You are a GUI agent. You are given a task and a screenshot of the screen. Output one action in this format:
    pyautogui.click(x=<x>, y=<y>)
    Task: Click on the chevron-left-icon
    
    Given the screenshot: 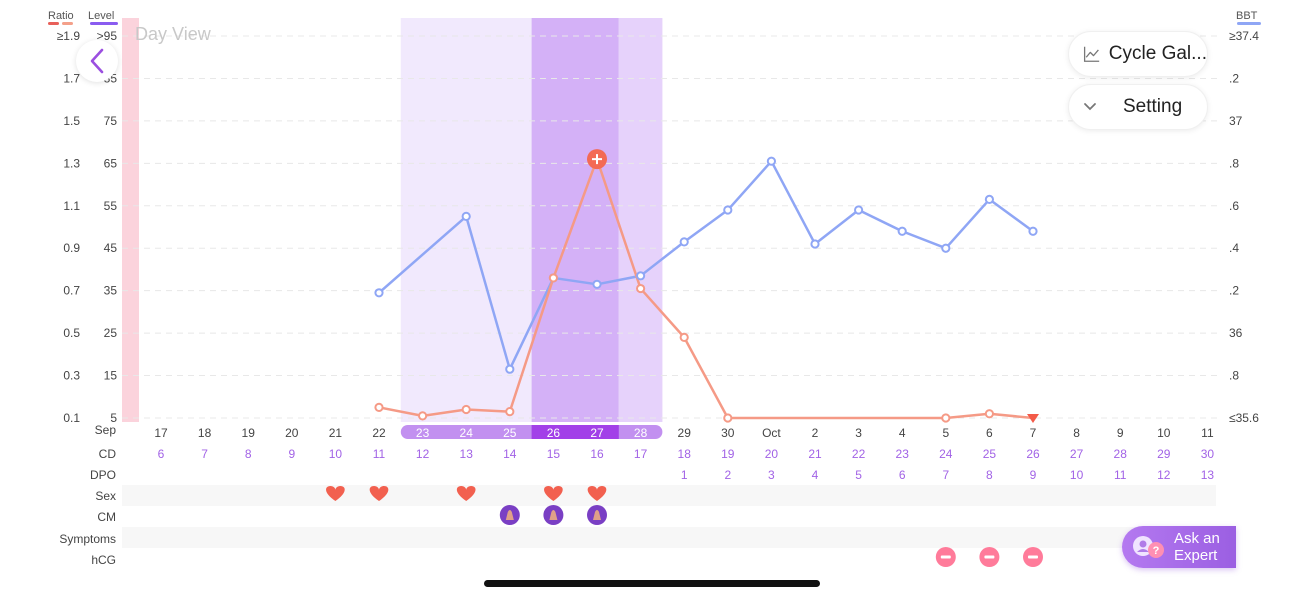 What is the action you would take?
    pyautogui.click(x=97, y=61)
    